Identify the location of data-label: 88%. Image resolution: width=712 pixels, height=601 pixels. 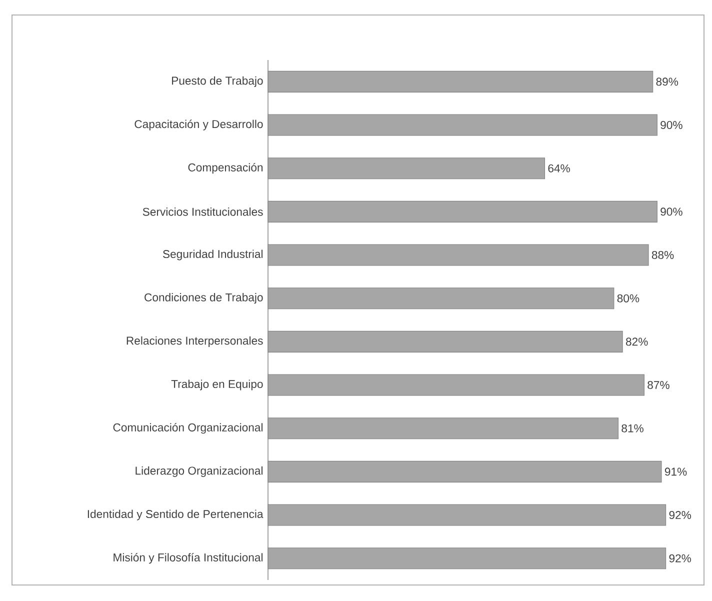
(663, 255).